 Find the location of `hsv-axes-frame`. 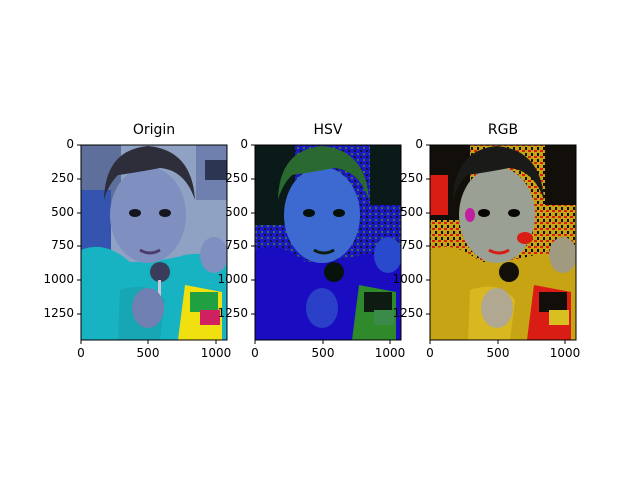

hsv-axes-frame is located at coordinates (328, 242).